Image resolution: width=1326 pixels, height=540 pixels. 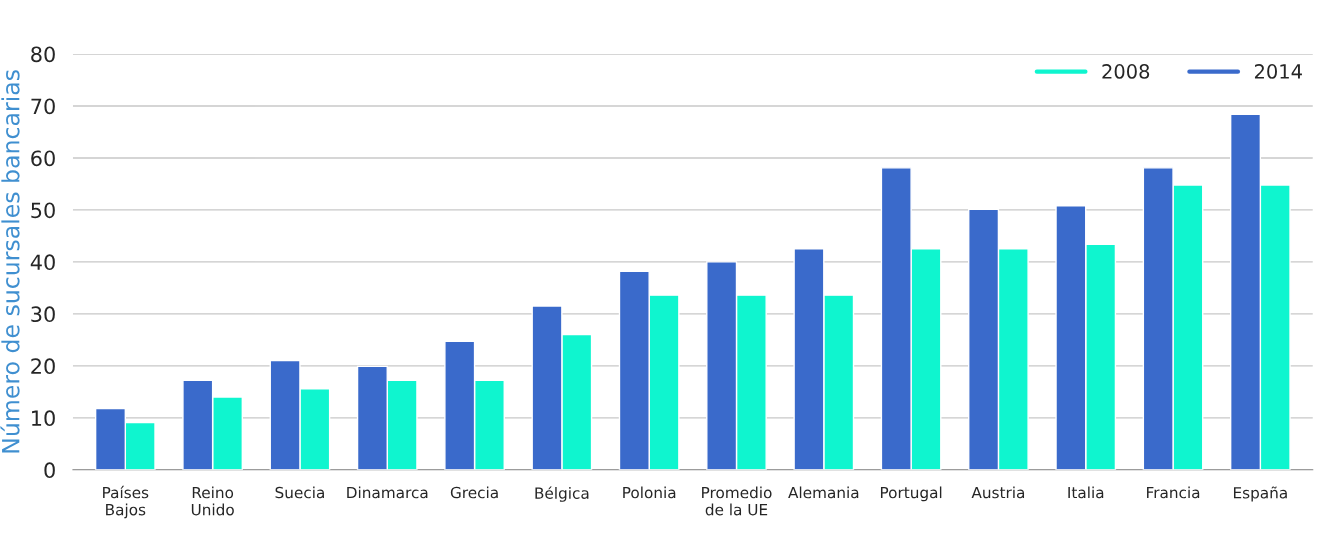 I want to click on x-tick-label: Dinamarca, so click(x=387, y=492).